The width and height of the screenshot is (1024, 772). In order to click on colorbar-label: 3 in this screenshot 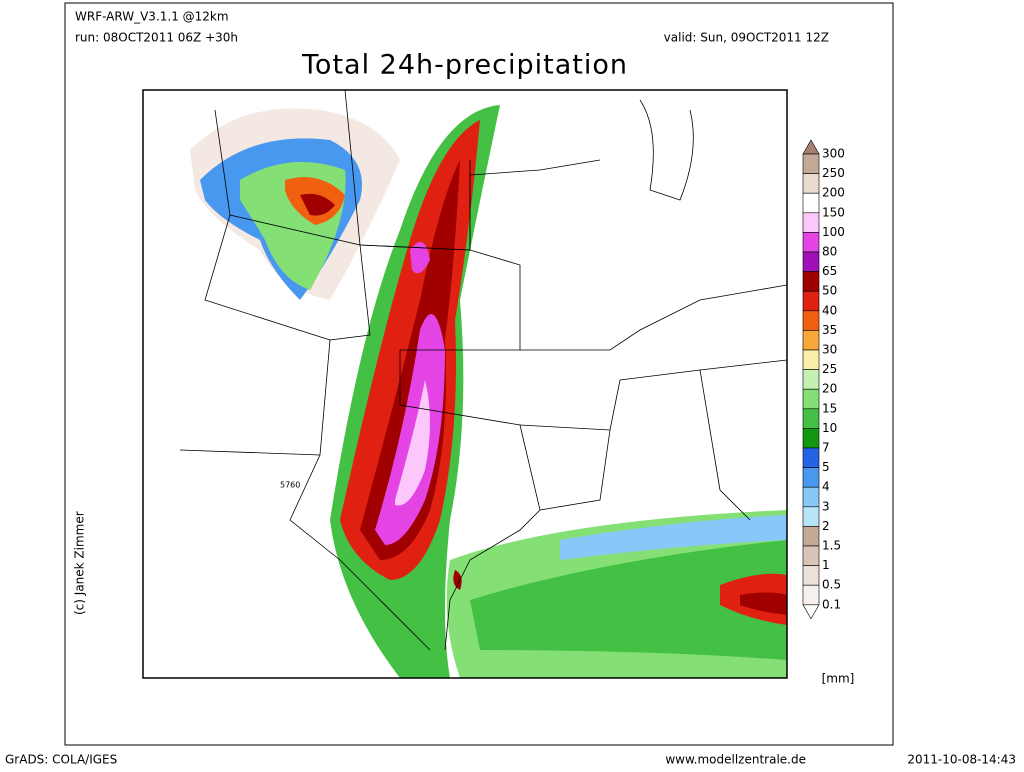, I will do `click(826, 506)`.